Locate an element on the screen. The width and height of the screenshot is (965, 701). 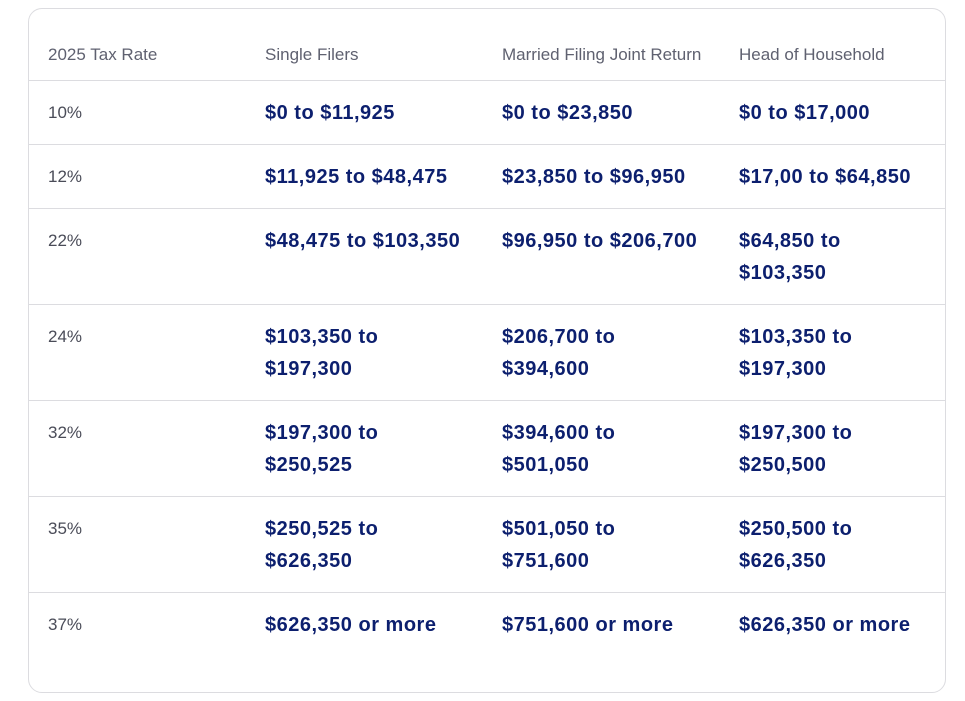
column-header: Married Filing Joint Return is located at coordinates (602, 54).